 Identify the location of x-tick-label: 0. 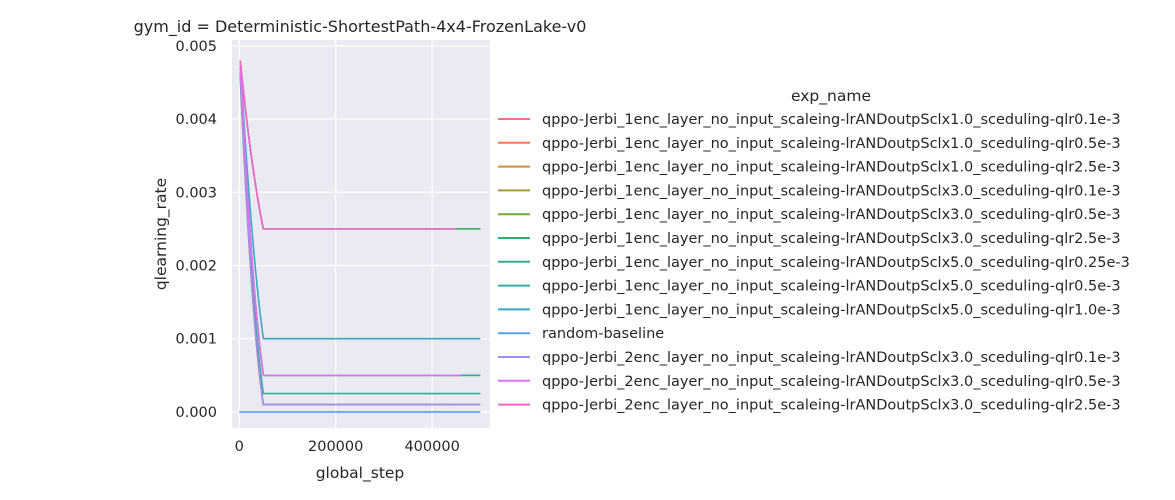
(239, 447).